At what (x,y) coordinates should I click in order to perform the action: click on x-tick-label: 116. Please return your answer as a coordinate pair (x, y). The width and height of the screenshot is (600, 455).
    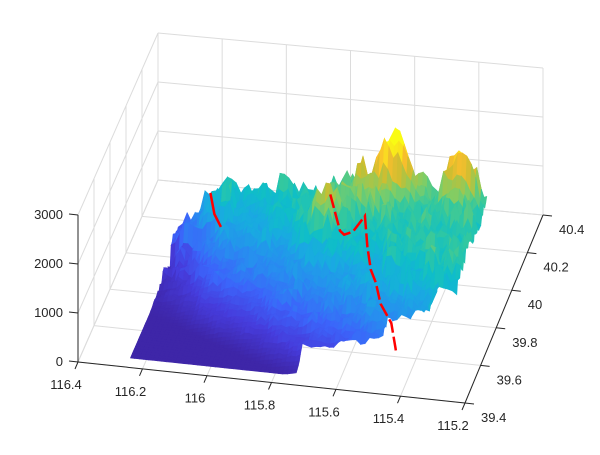
    Looking at the image, I should click on (195, 398).